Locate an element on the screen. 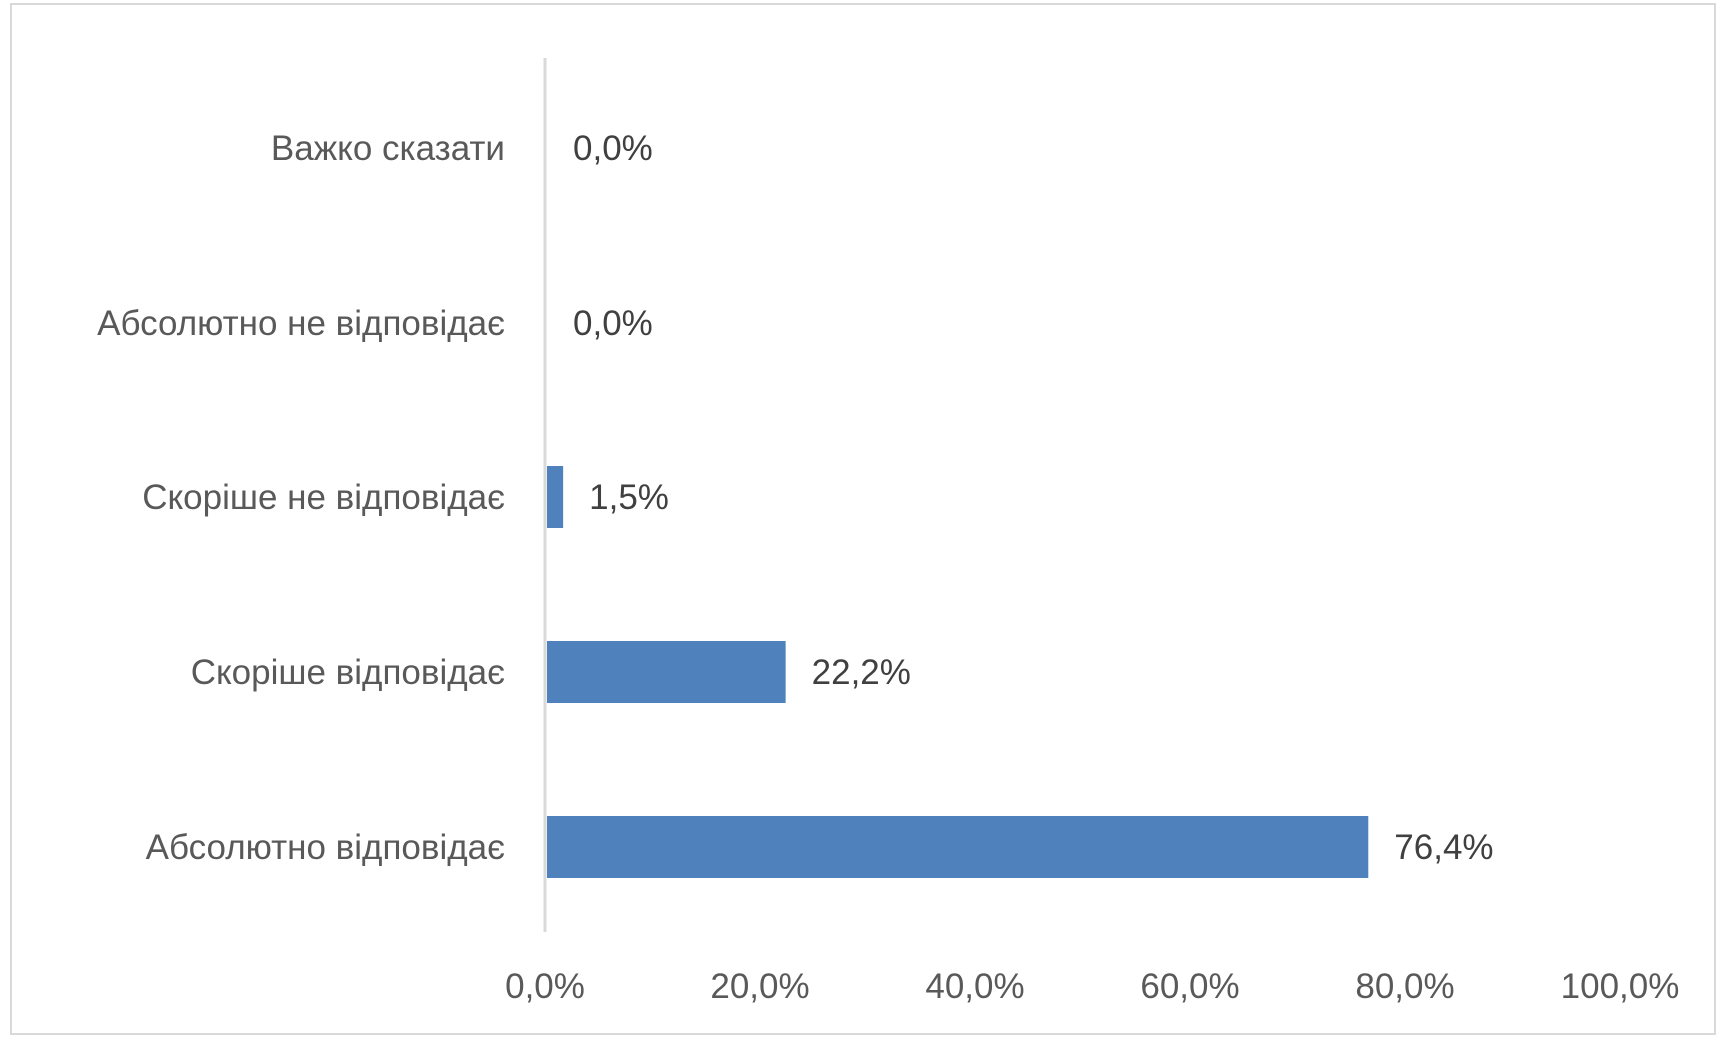 The image size is (1718, 1038). category-label: Важко сказати is located at coordinates (388, 148).